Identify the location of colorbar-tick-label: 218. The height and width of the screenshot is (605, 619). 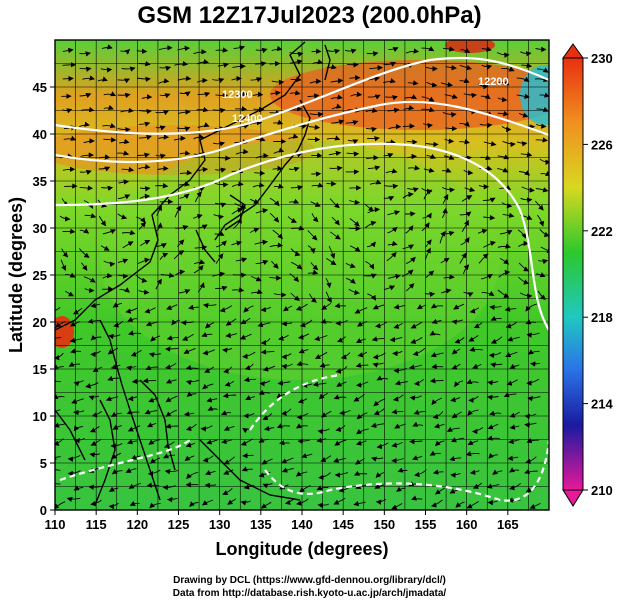
(602, 317).